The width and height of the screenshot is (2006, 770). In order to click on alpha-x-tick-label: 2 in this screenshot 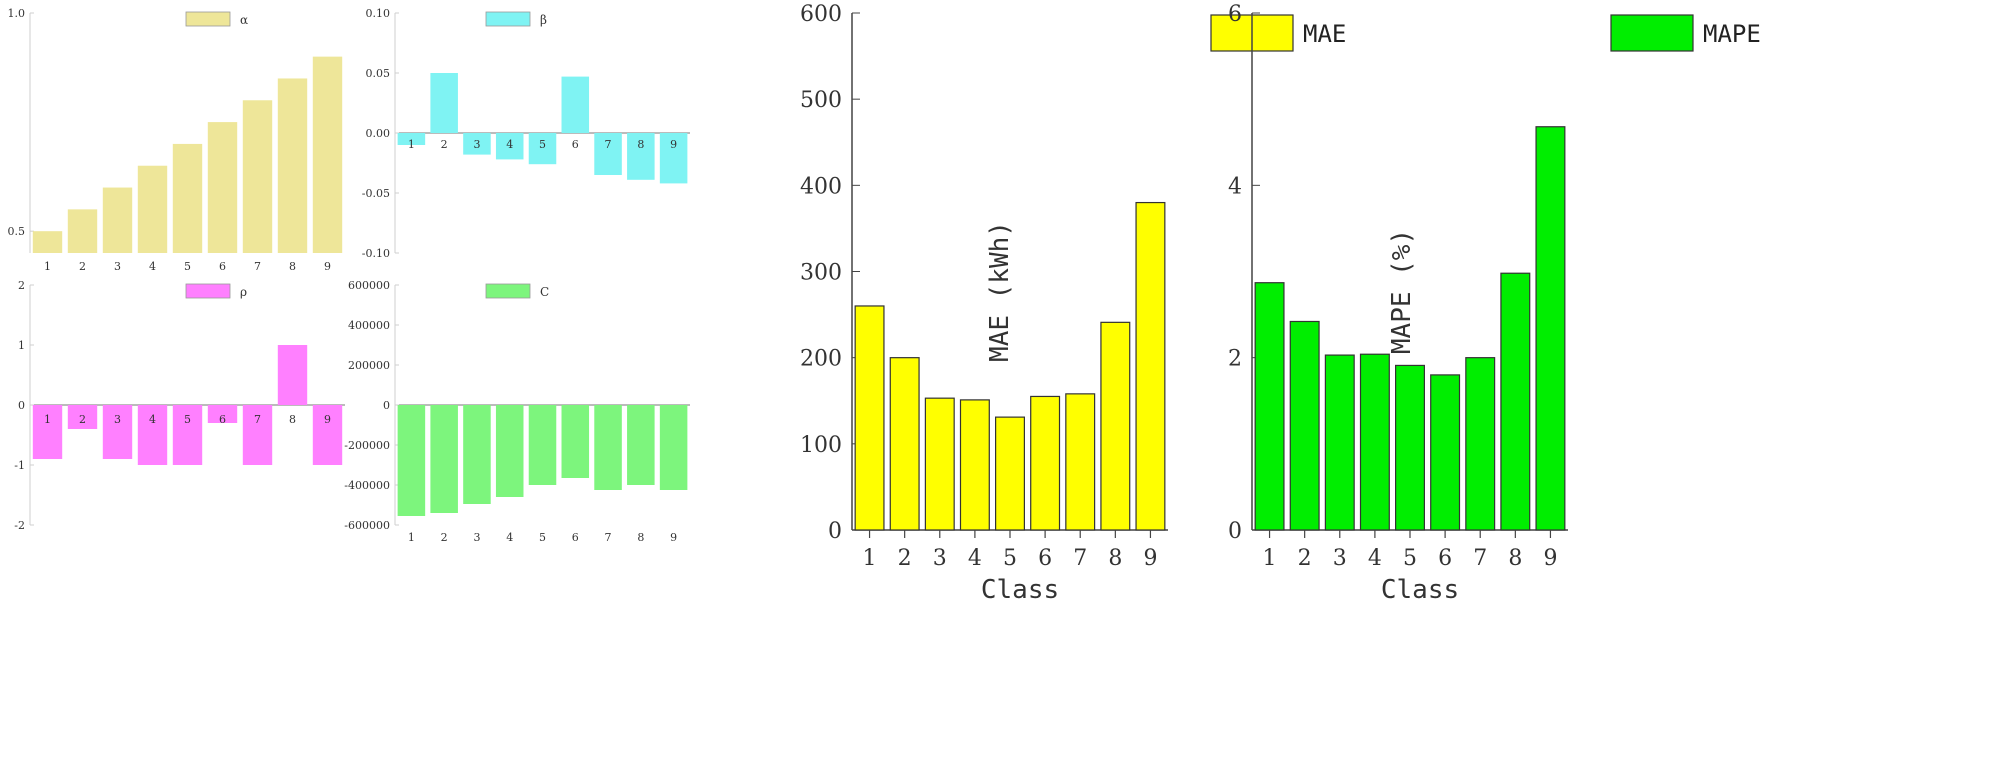, I will do `click(82, 266)`.